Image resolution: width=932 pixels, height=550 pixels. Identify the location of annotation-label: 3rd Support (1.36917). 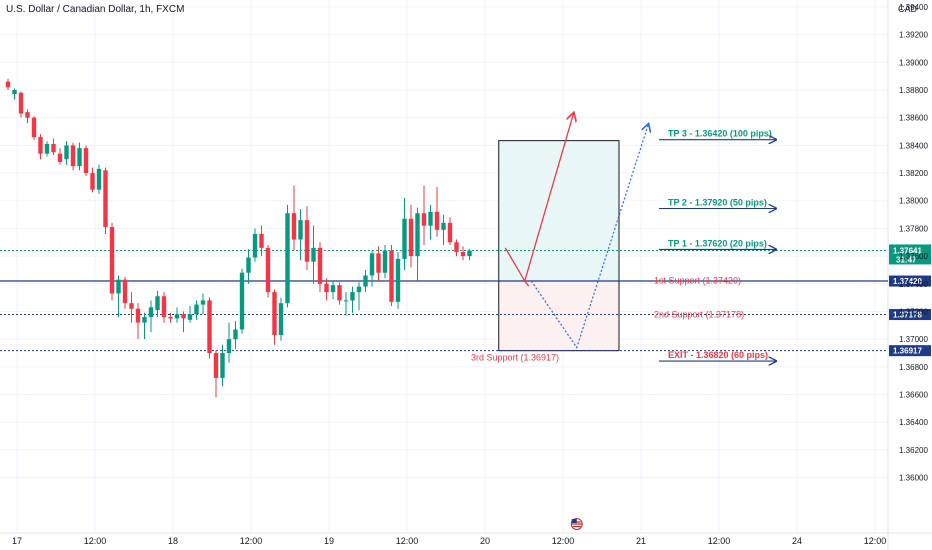
(515, 358).